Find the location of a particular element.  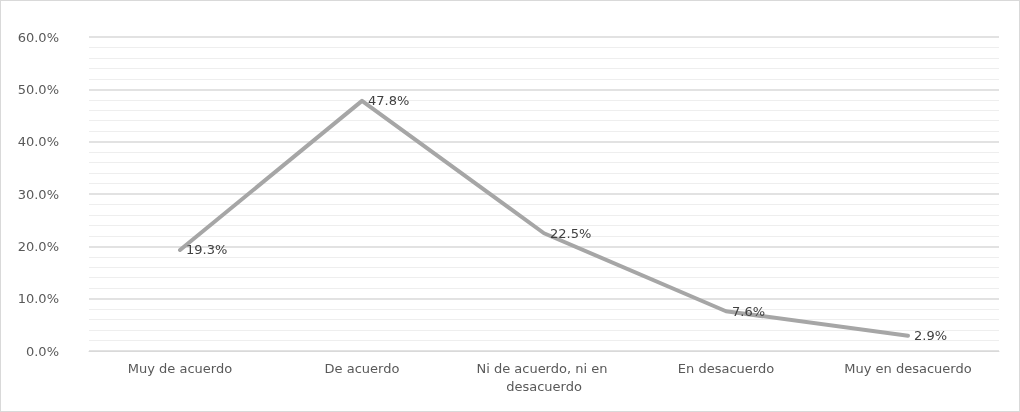

data-label: 2.9% is located at coordinates (931, 336).